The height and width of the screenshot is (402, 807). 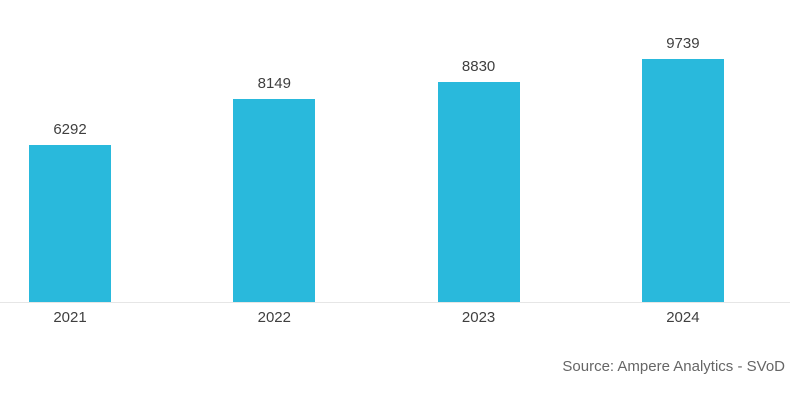 I want to click on x-axis-line, so click(x=395, y=302).